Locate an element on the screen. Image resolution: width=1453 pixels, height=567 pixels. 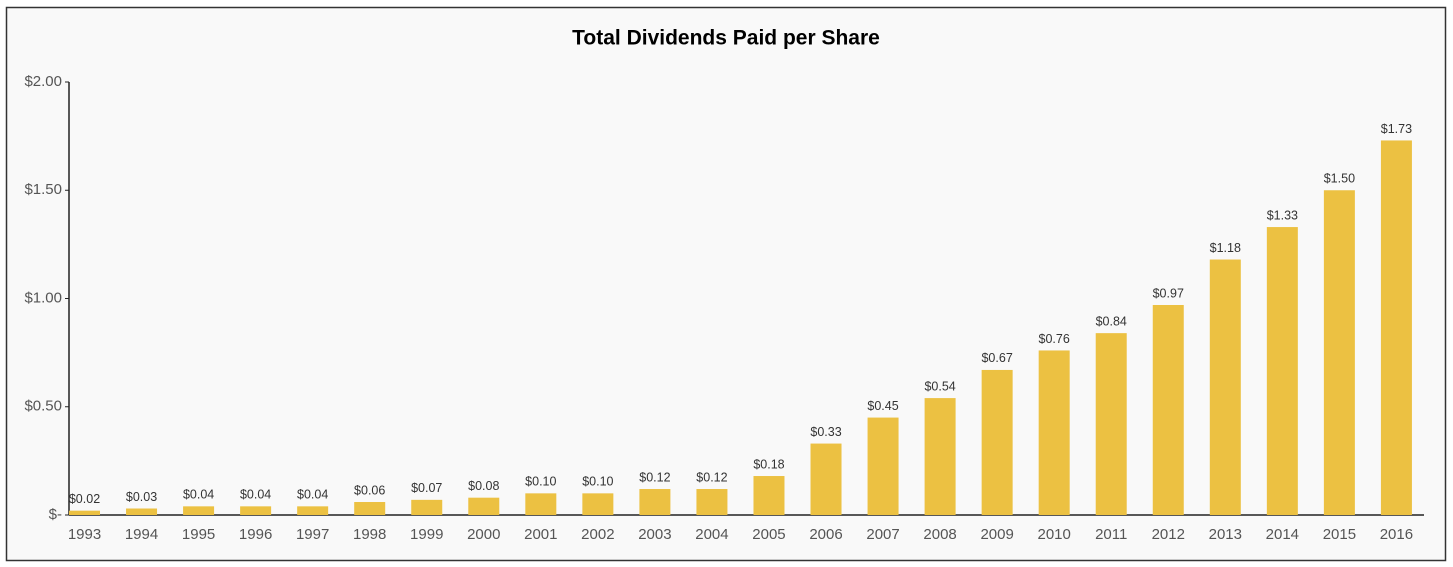
value-label: $1.33 is located at coordinates (1282, 215).